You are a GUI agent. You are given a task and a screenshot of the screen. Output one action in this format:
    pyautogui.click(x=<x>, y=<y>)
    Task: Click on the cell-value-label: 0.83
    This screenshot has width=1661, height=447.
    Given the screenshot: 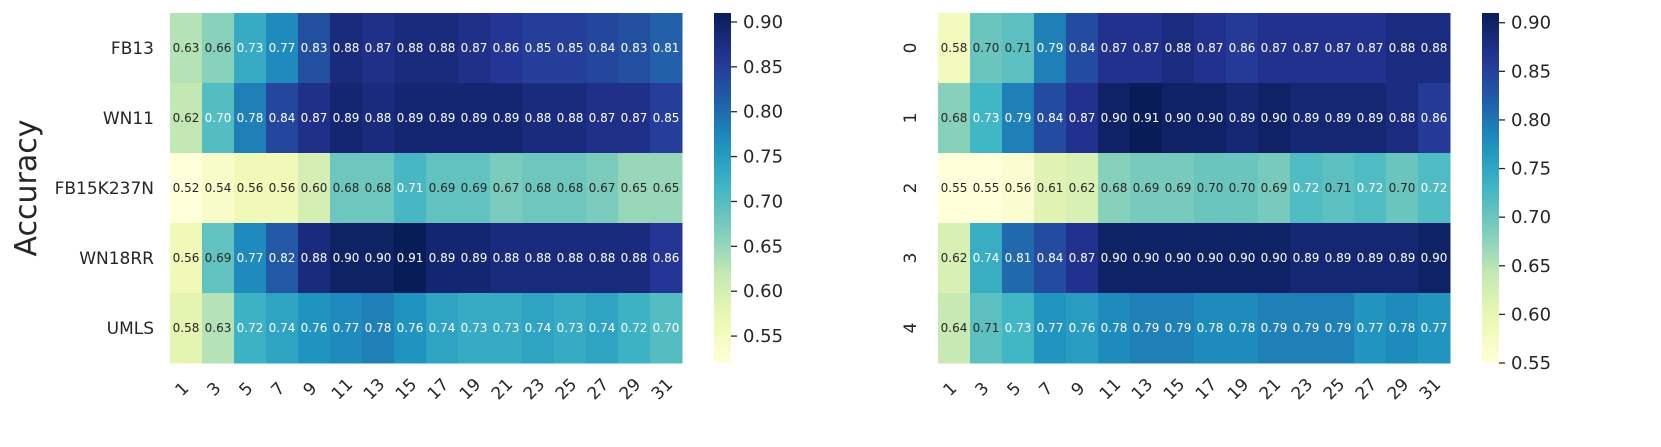 What is the action you would take?
    pyautogui.click(x=314, y=48)
    